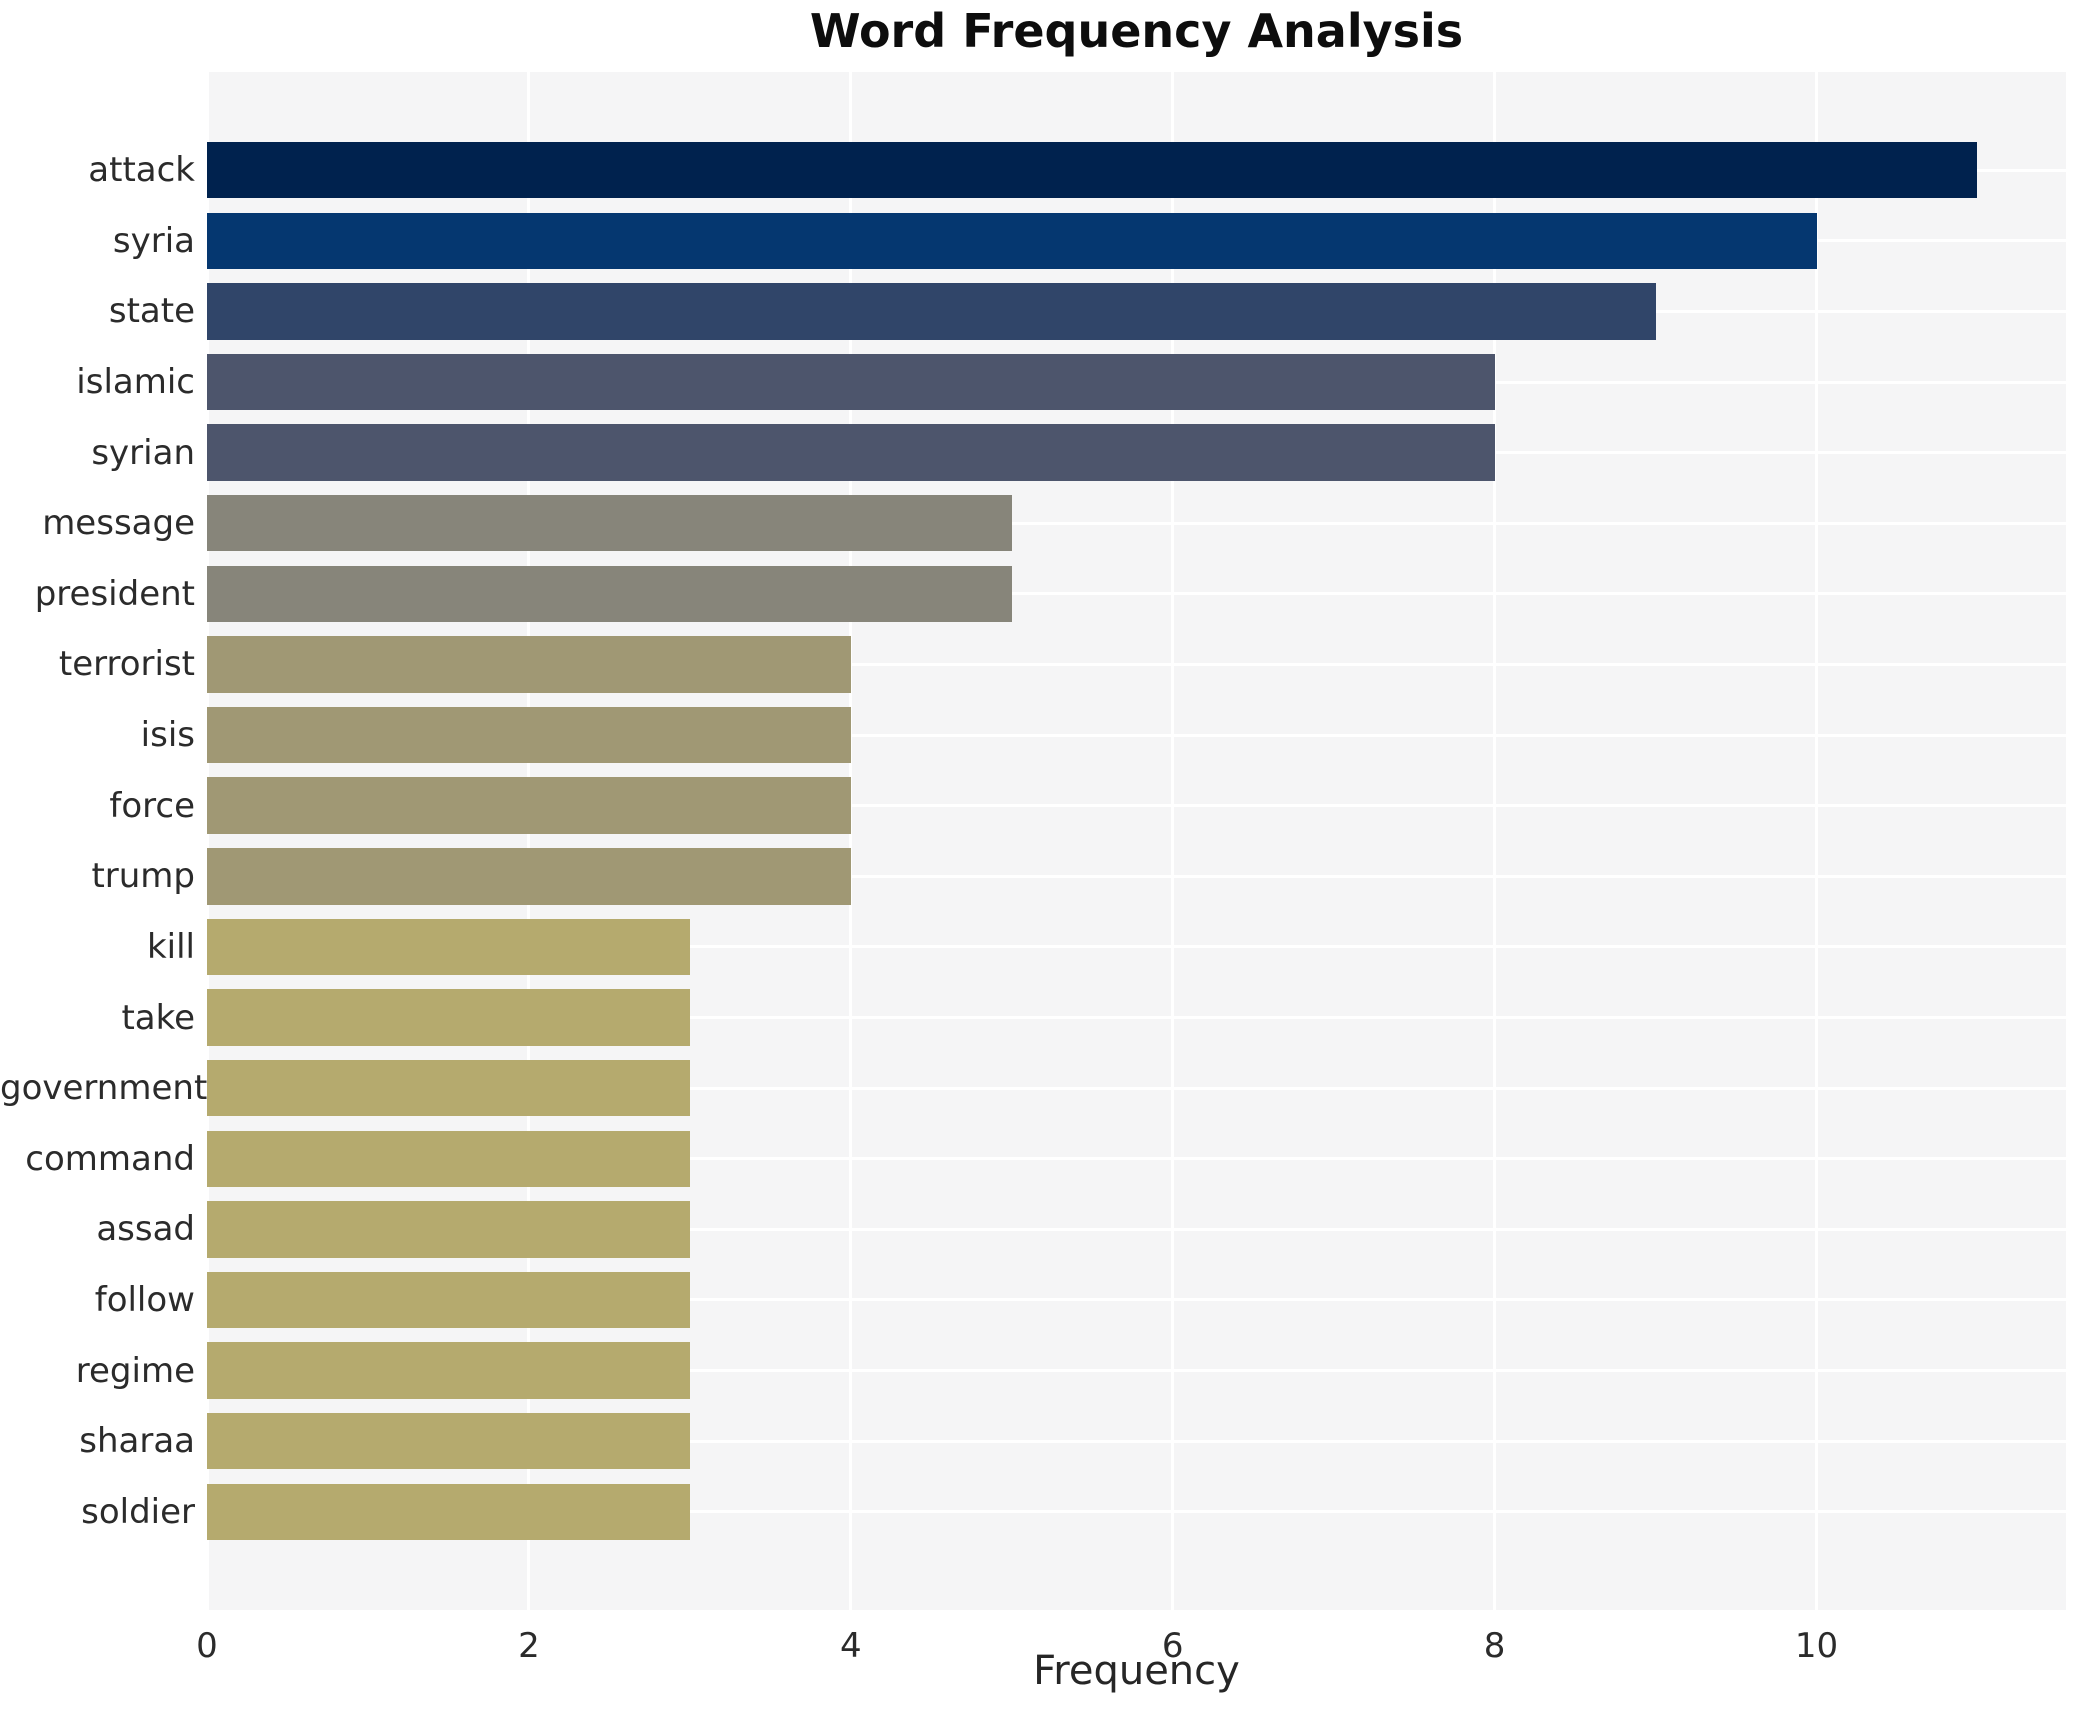 The height and width of the screenshot is (1710, 2085). I want to click on y-tick-label-islamic: islamic, so click(135, 382).